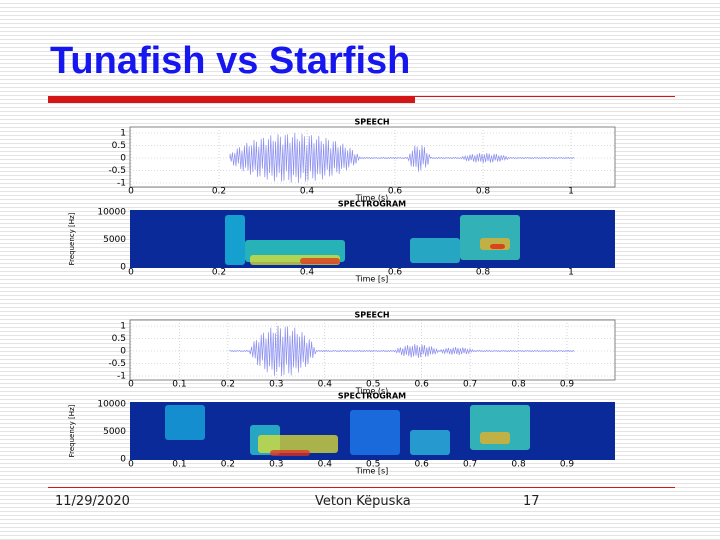 The image size is (720, 540). Describe the element at coordinates (531, 501) in the screenshot. I see `footer-page: 17` at that location.